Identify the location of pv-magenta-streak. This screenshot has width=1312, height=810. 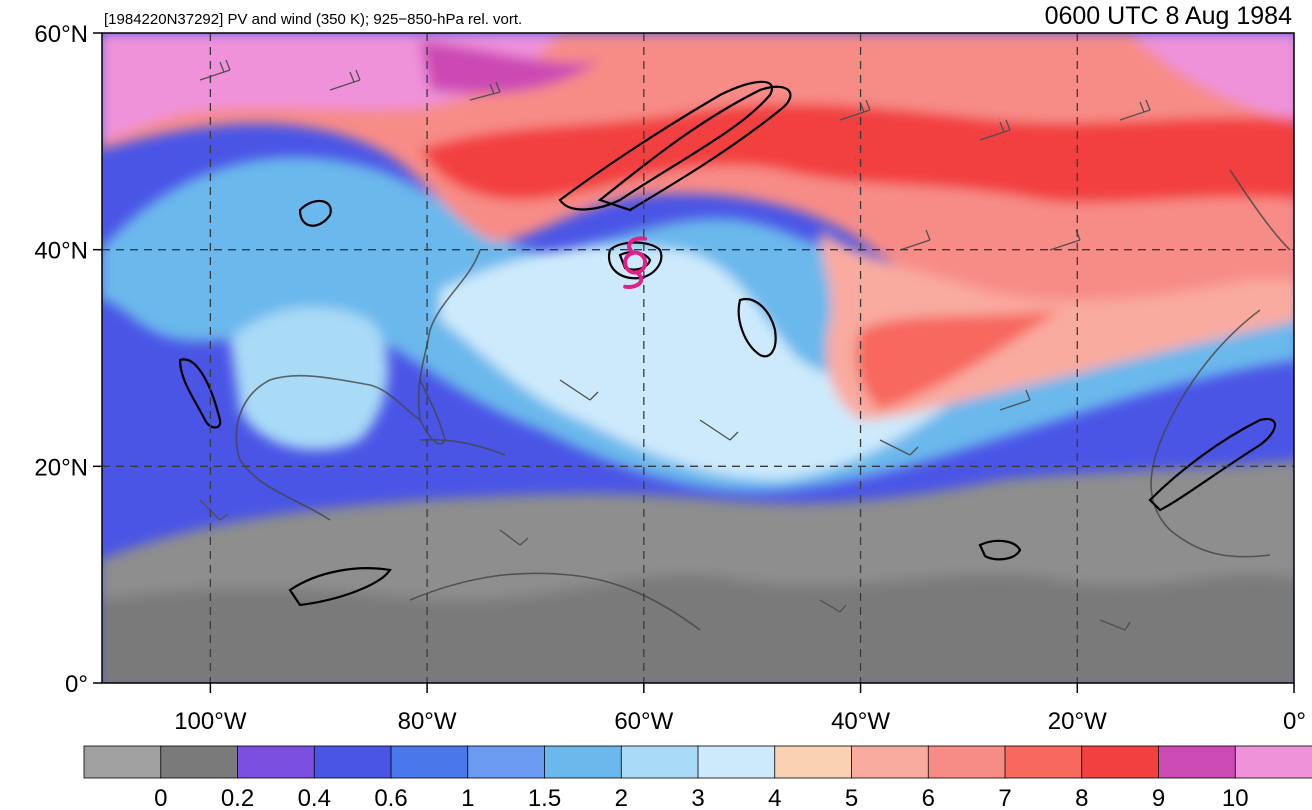
(510, 67).